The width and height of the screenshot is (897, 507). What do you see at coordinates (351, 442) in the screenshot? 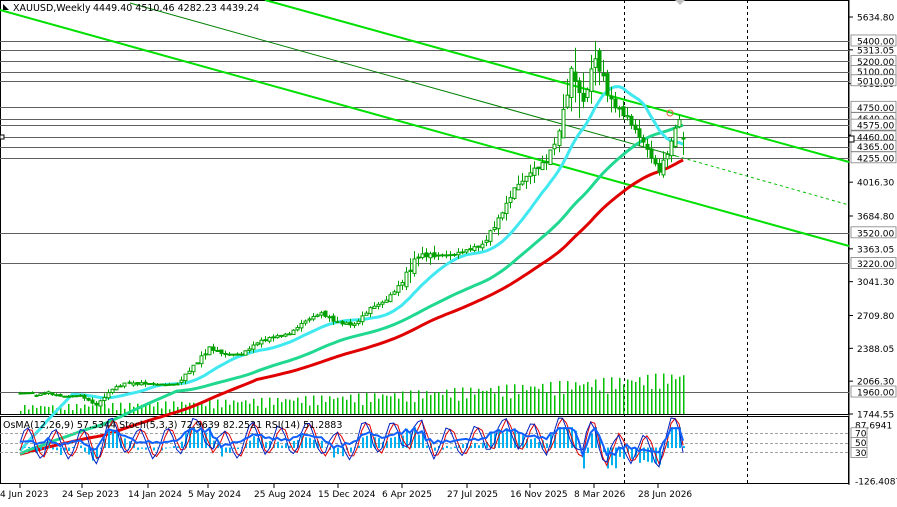
I see `stoch-main-line` at bounding box center [351, 442].